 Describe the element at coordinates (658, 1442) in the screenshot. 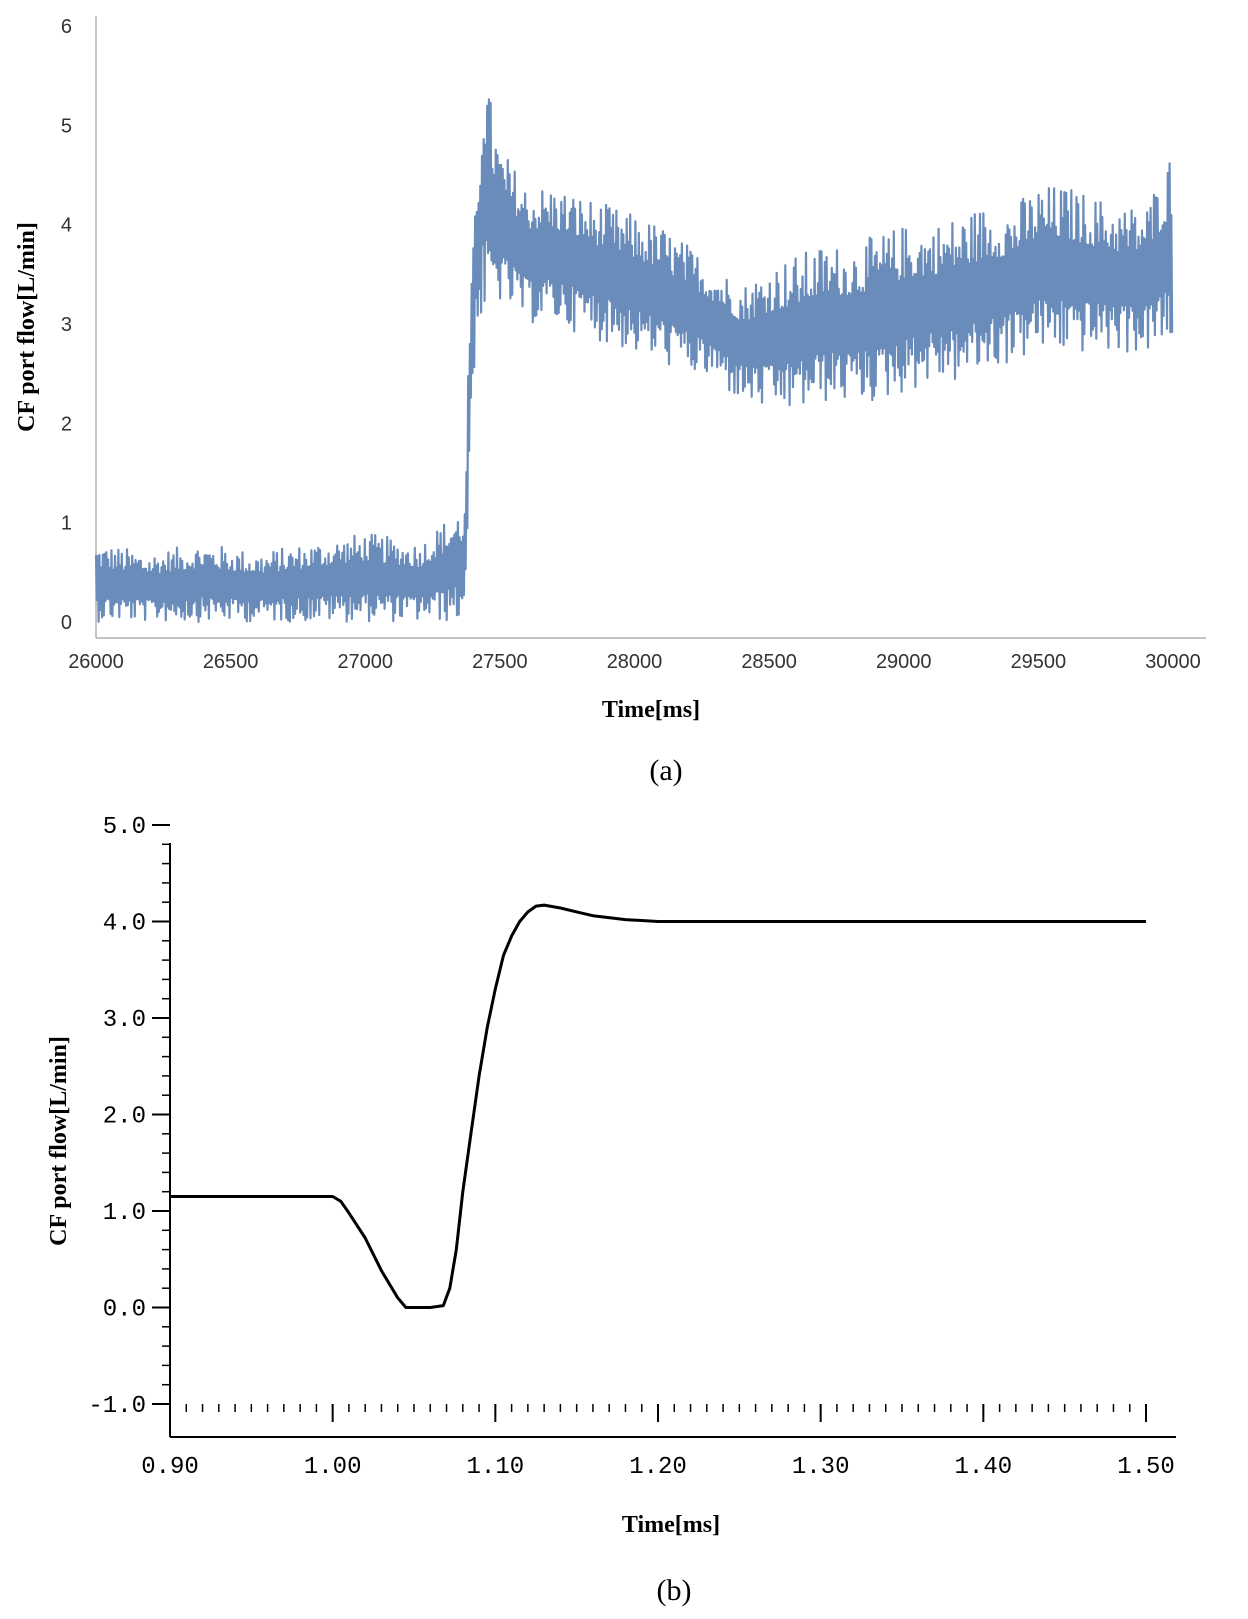

I see `chart-b-x-ticks: 0.90 1.00 1.10 1.20 1.30 1.40 1.50` at that location.